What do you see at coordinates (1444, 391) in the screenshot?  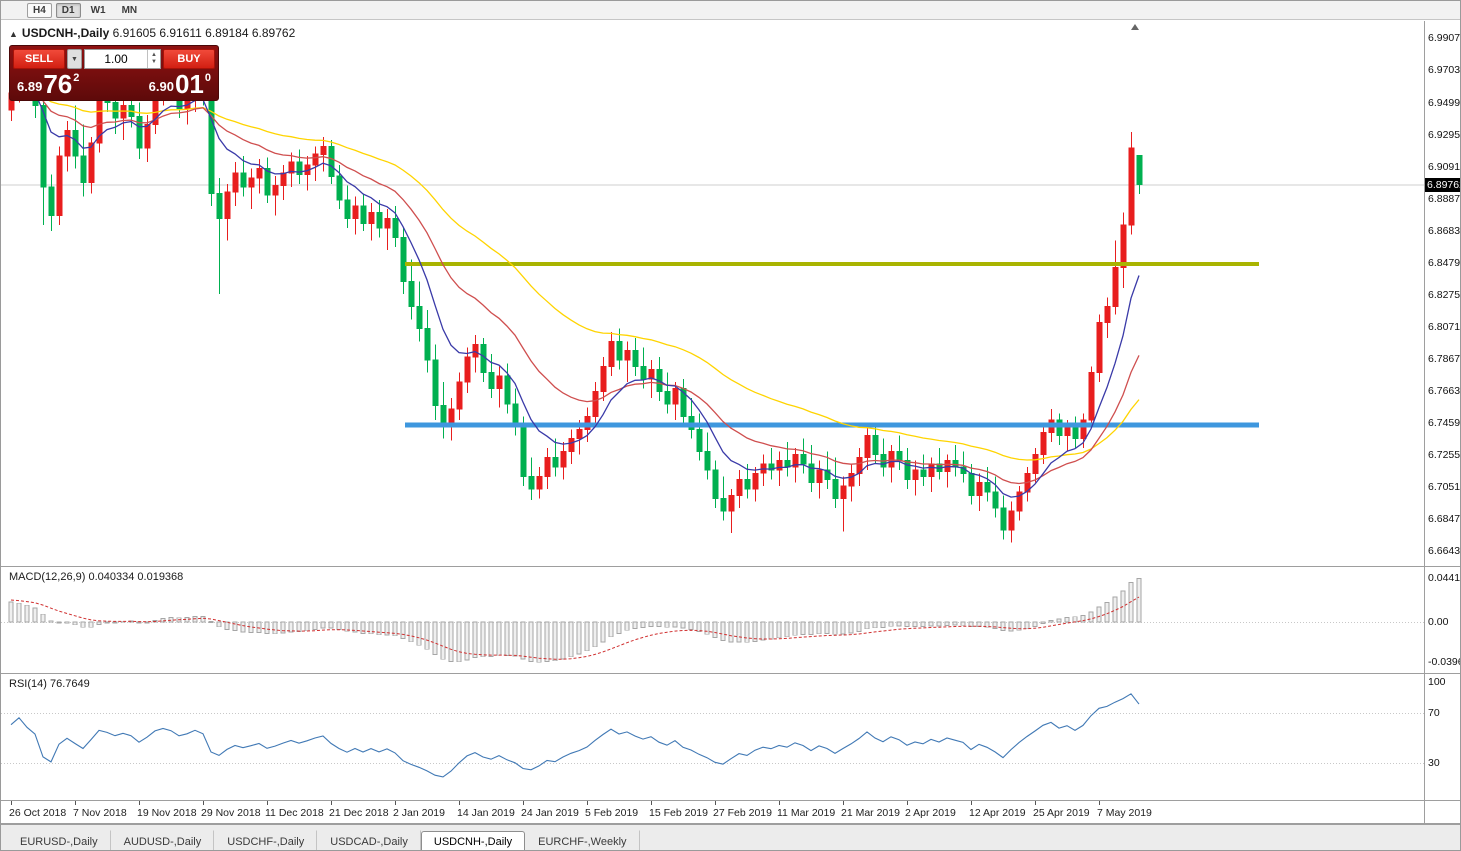 I see `price-axis-label: 6.76630` at bounding box center [1444, 391].